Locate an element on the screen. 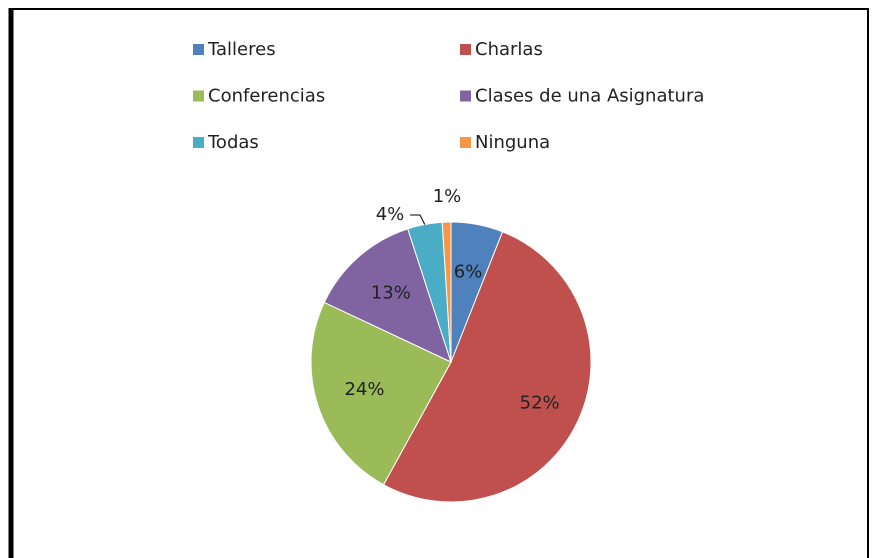  data-label: 1% is located at coordinates (447, 196).